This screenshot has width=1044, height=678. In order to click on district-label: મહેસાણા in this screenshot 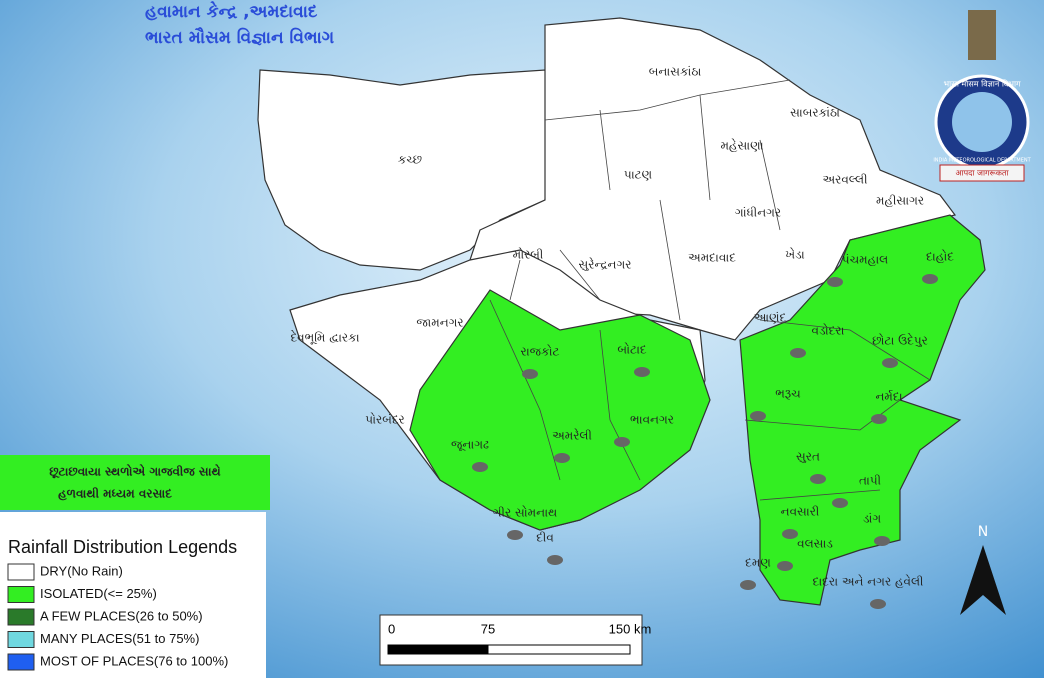, I will do `click(741, 145)`.